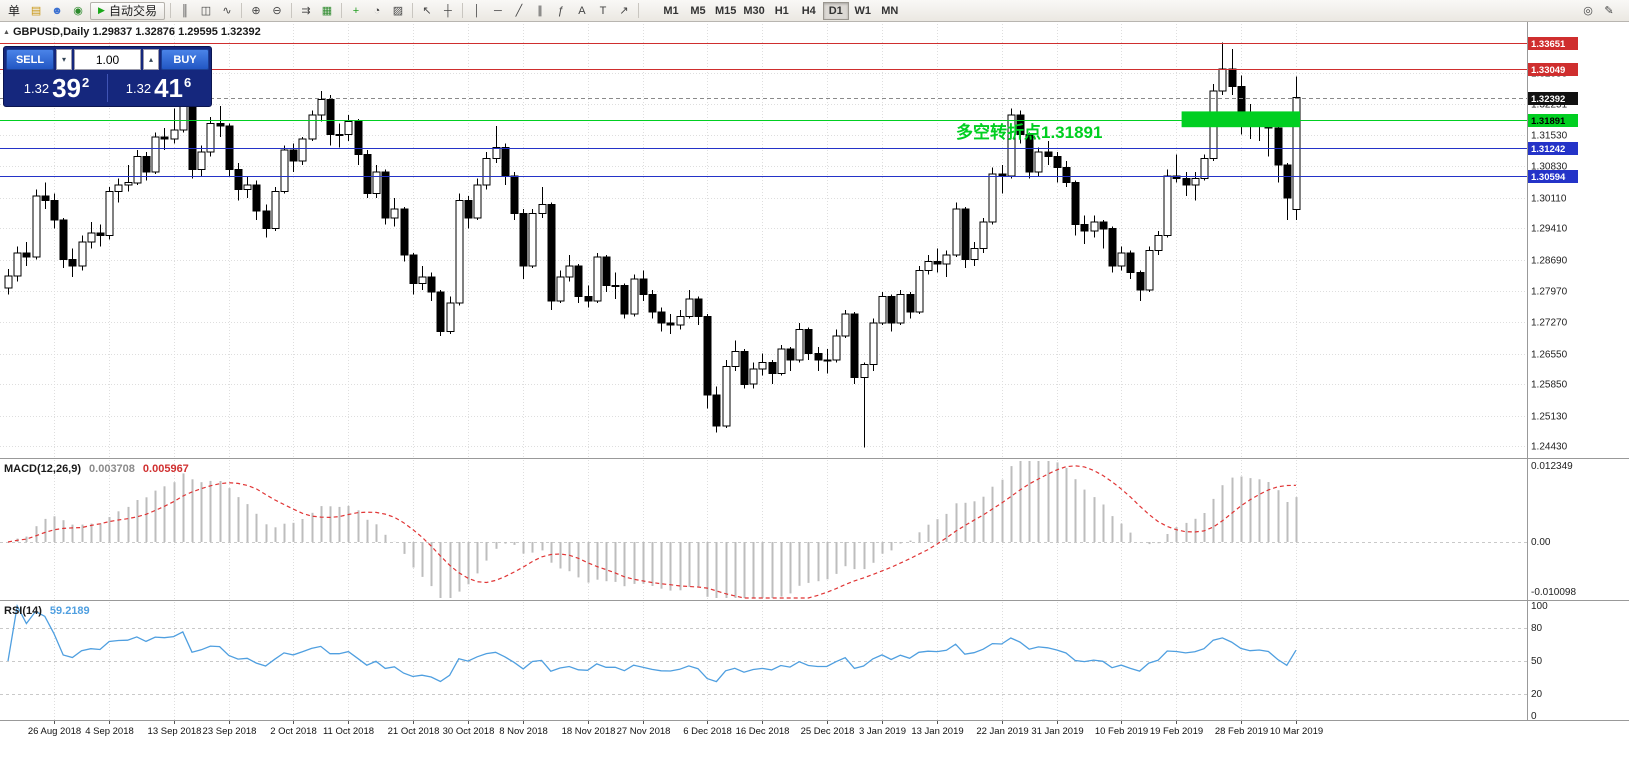 The height and width of the screenshot is (774, 1629). What do you see at coordinates (66, 88) in the screenshot?
I see `sell-price-big: 39` at bounding box center [66, 88].